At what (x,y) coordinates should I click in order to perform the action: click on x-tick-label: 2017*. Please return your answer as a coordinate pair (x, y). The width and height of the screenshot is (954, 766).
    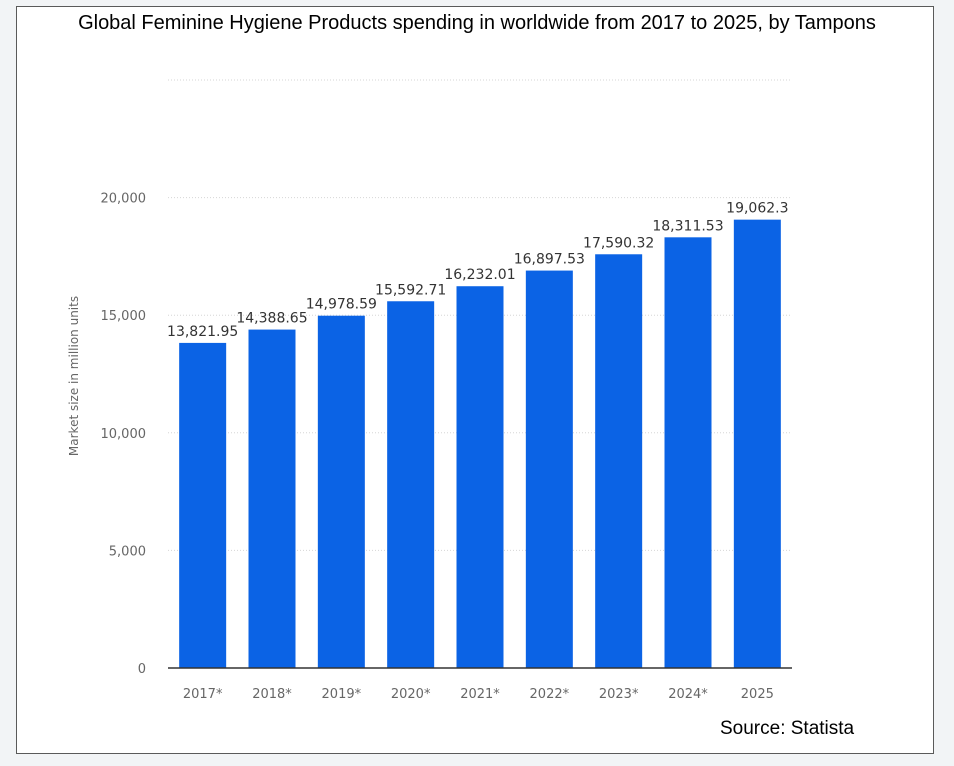
    Looking at the image, I should click on (203, 694).